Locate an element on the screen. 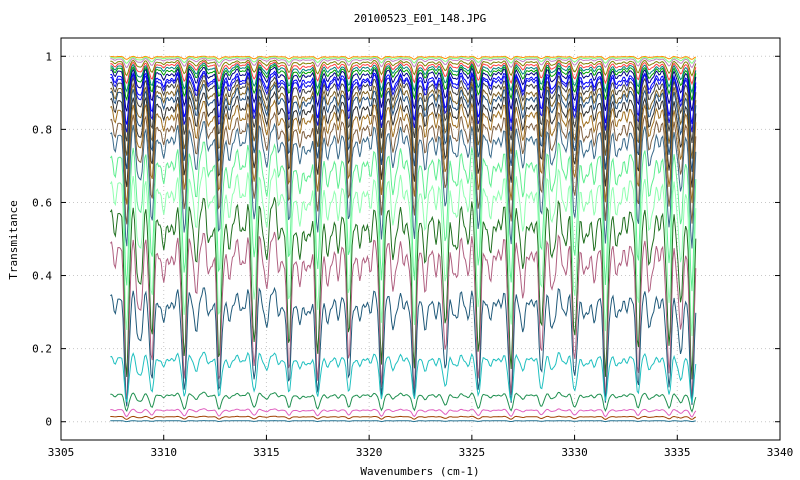 The width and height of the screenshot is (800, 480). y-tick-label: 0 is located at coordinates (48, 422).